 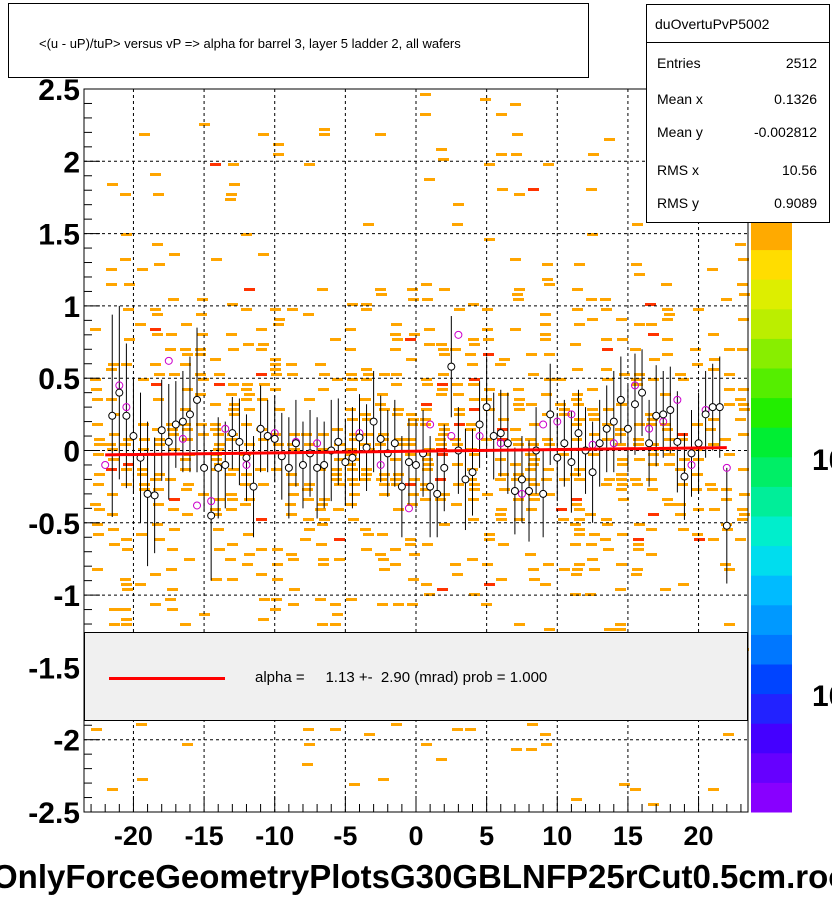 I want to click on x-tick-label: 20, so click(x=699, y=836).